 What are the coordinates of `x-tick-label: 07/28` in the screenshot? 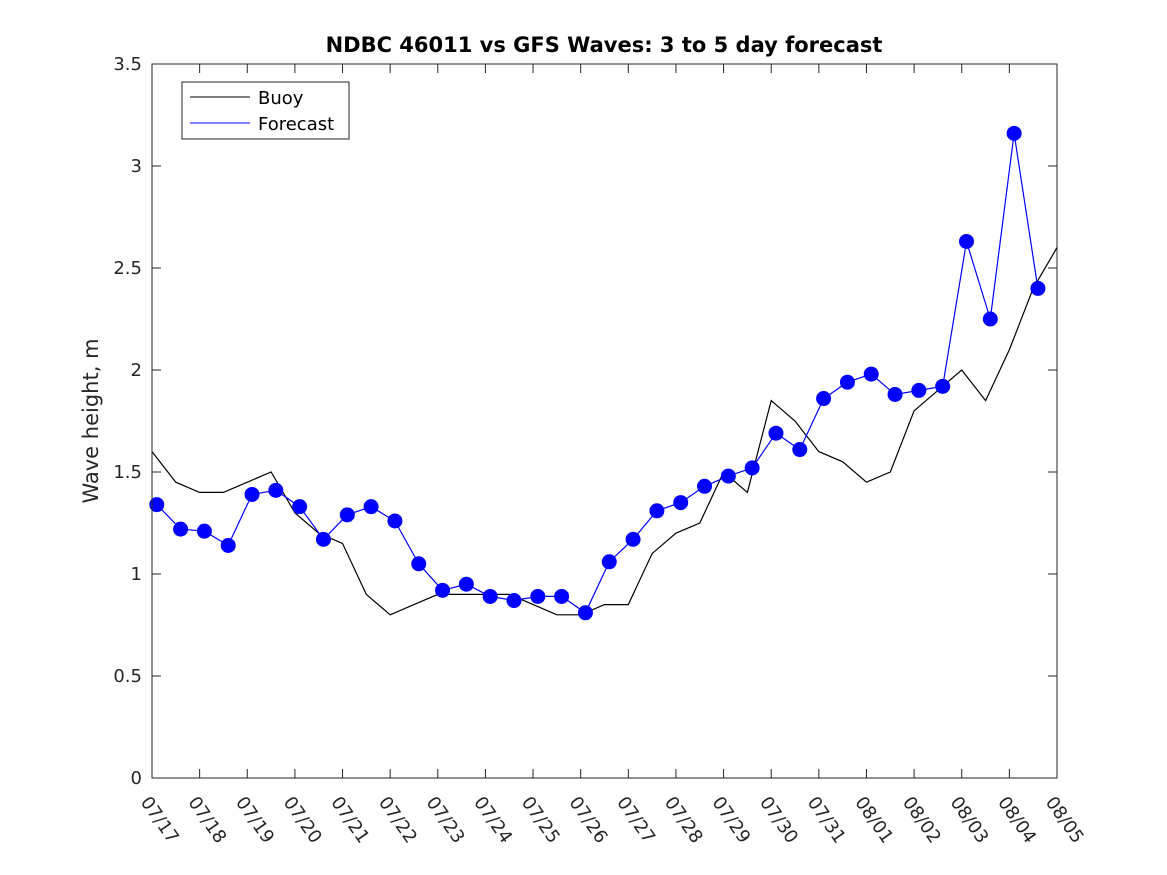 It's located at (683, 820).